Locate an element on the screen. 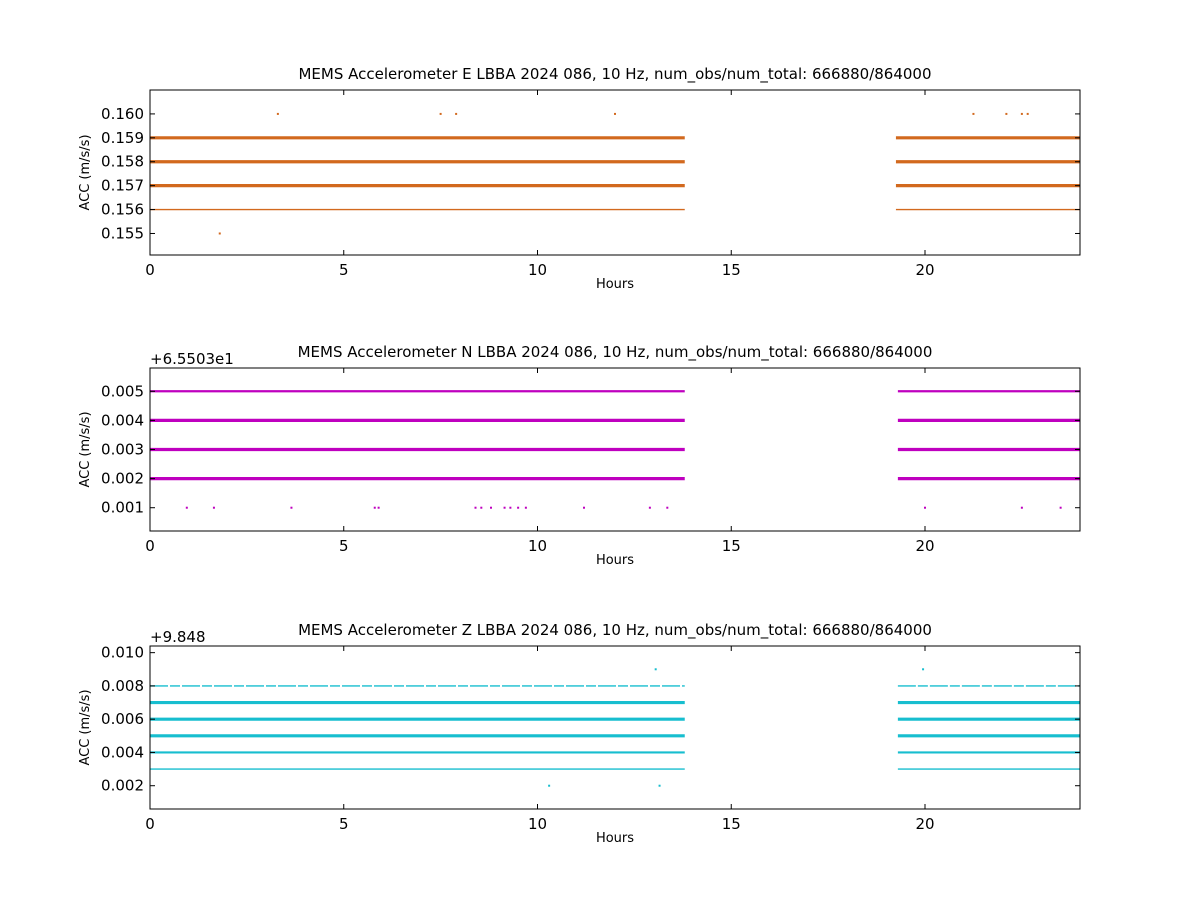 The height and width of the screenshot is (900, 1200). y-tick-label: 0.003 is located at coordinates (122, 450).